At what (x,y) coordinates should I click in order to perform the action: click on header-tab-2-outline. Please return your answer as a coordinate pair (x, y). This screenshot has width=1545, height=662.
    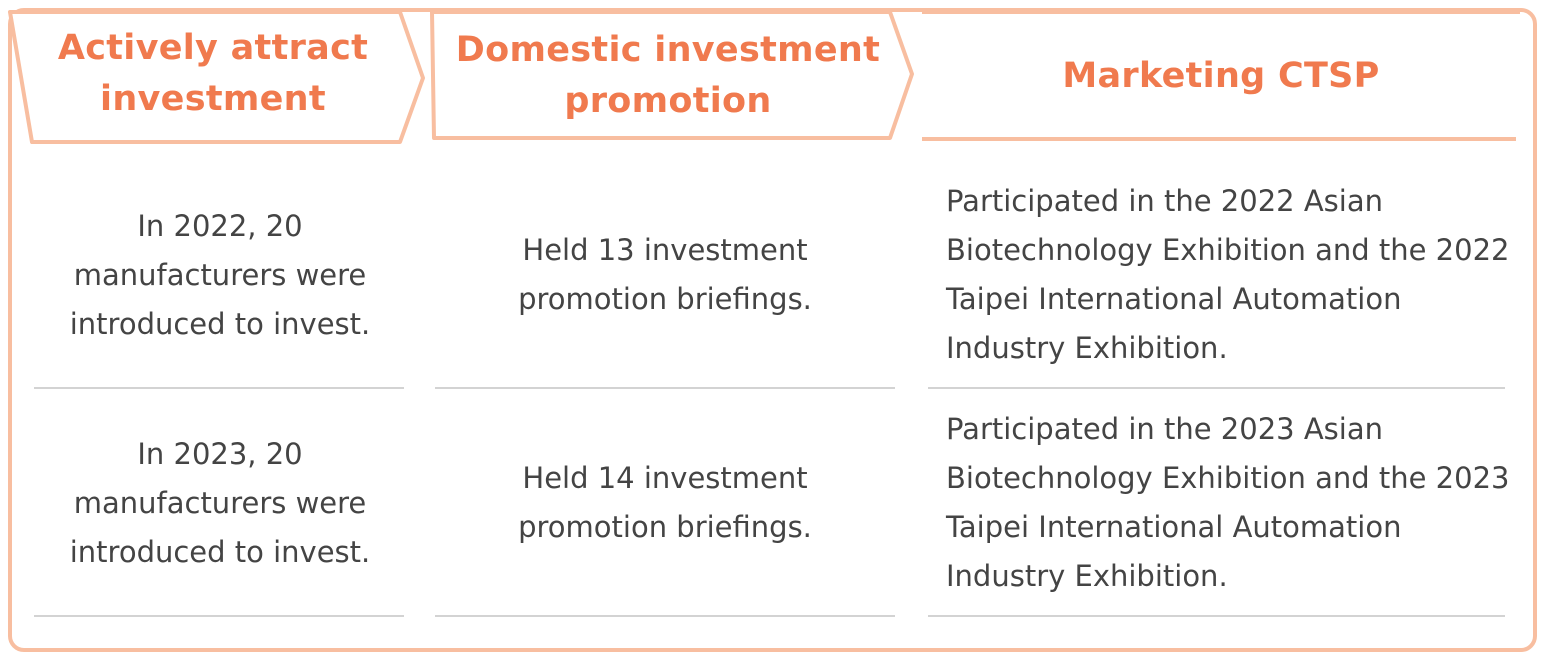
    Looking at the image, I should click on (672, 75).